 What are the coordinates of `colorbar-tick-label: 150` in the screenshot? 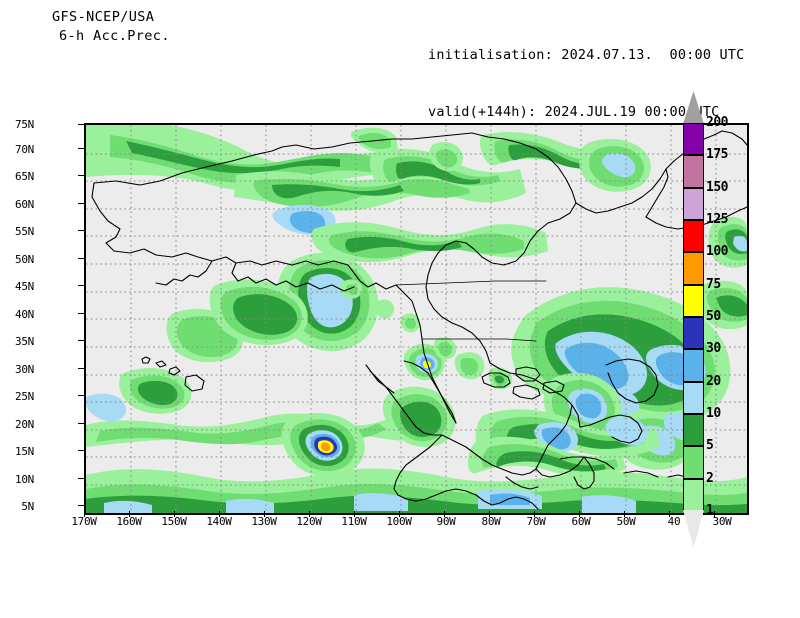 It's located at (717, 187).